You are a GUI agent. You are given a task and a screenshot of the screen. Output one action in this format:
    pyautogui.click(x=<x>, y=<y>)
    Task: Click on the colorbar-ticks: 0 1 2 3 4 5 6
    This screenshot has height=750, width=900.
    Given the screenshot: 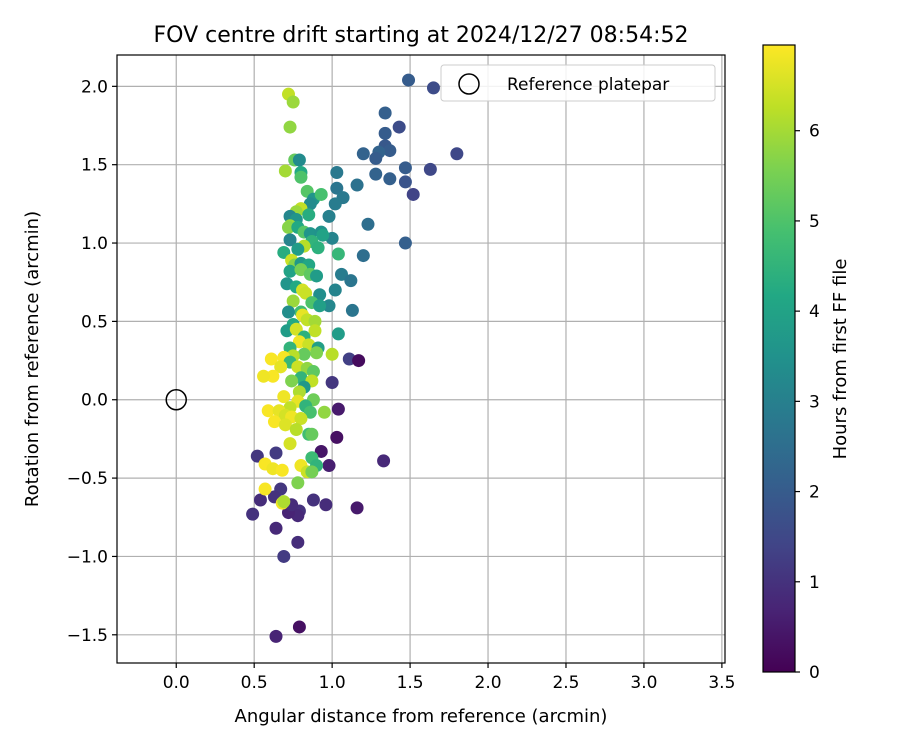 What is the action you would take?
    pyautogui.click(x=807, y=402)
    